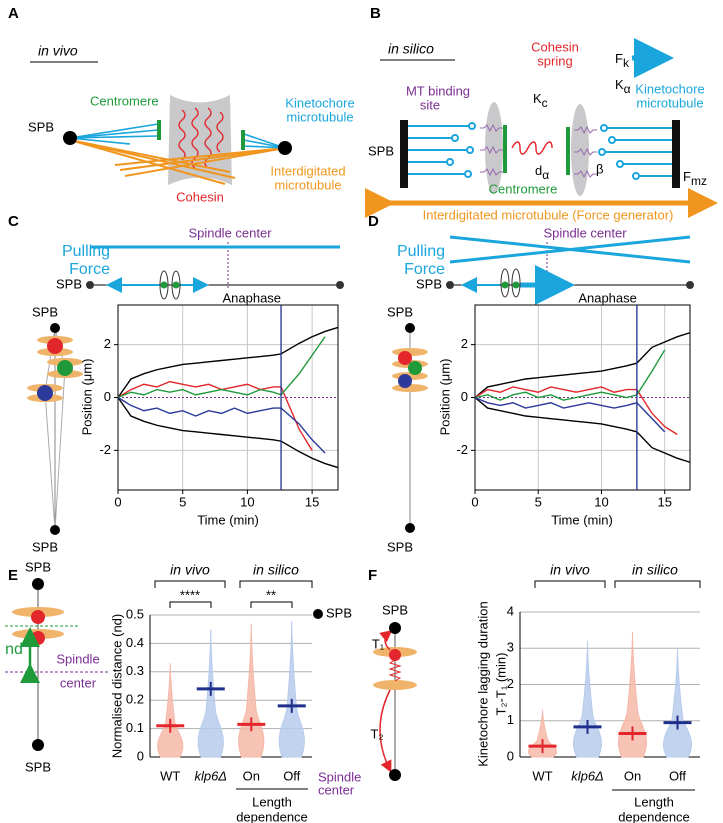 The height and width of the screenshot is (823, 723). I want to click on force-k: Fk, so click(622, 60).